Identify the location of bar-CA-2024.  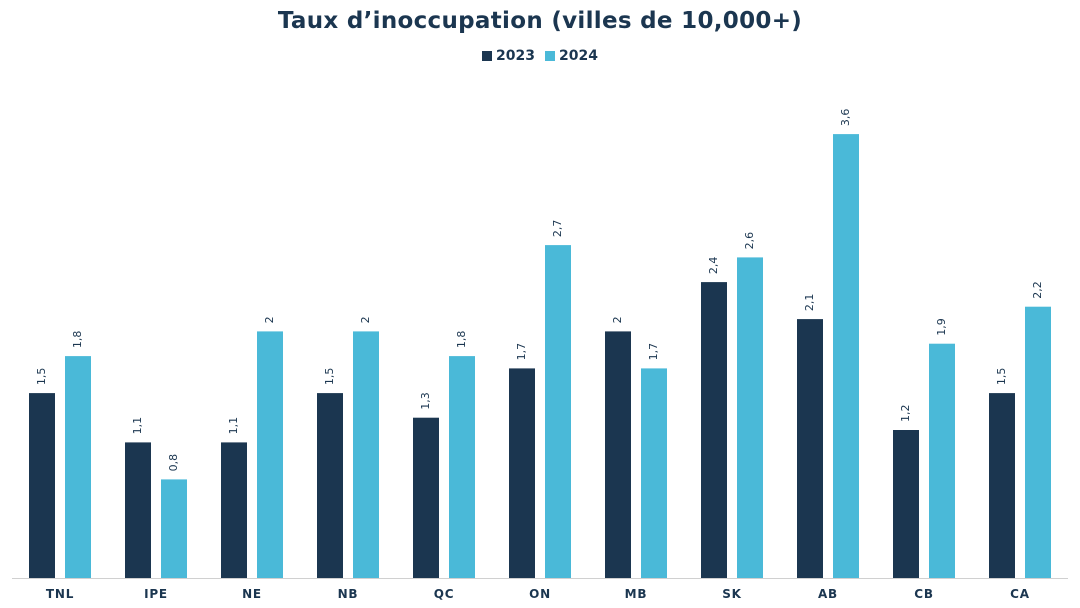
(1038, 442).